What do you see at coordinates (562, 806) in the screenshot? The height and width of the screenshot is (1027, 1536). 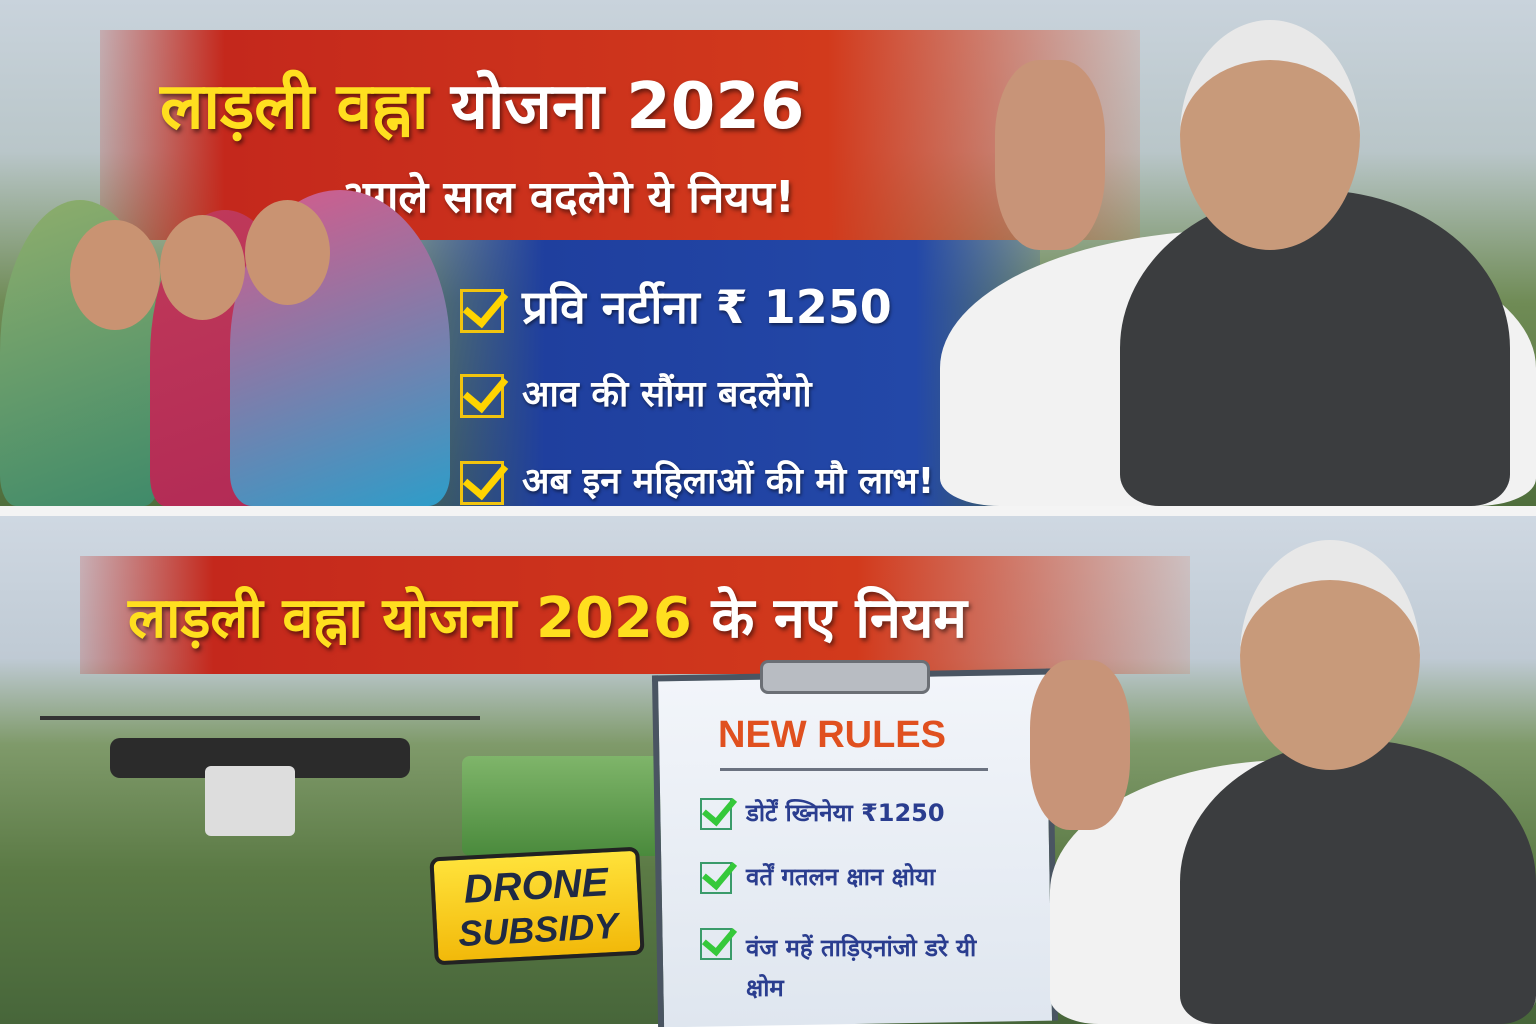 I see `money-stack-image` at bounding box center [562, 806].